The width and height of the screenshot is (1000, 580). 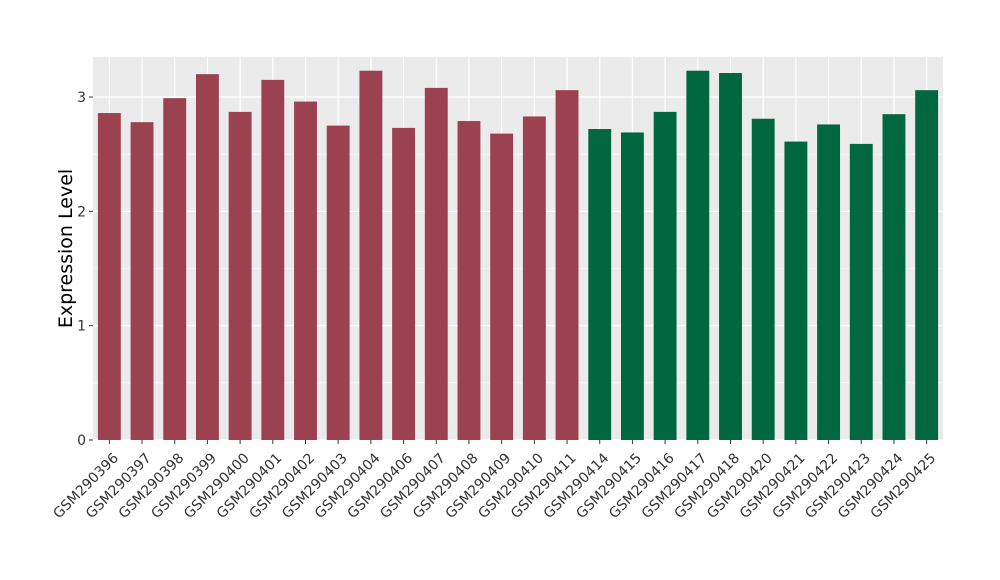 I want to click on bar-GSM290410, so click(x=534, y=278).